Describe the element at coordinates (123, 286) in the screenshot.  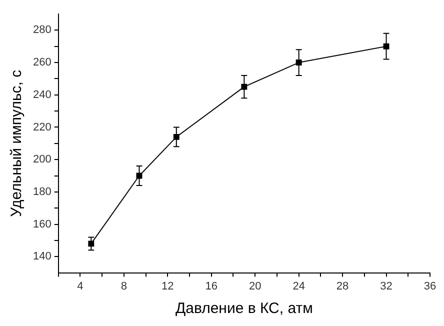
I see `x-tick-label: 8` at that location.